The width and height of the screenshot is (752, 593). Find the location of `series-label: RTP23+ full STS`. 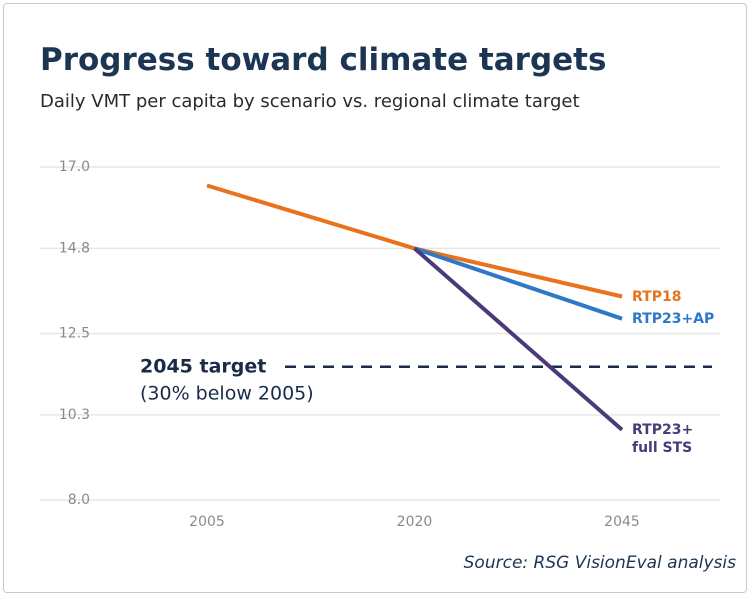

series-label: RTP23+ full STS is located at coordinates (663, 438).